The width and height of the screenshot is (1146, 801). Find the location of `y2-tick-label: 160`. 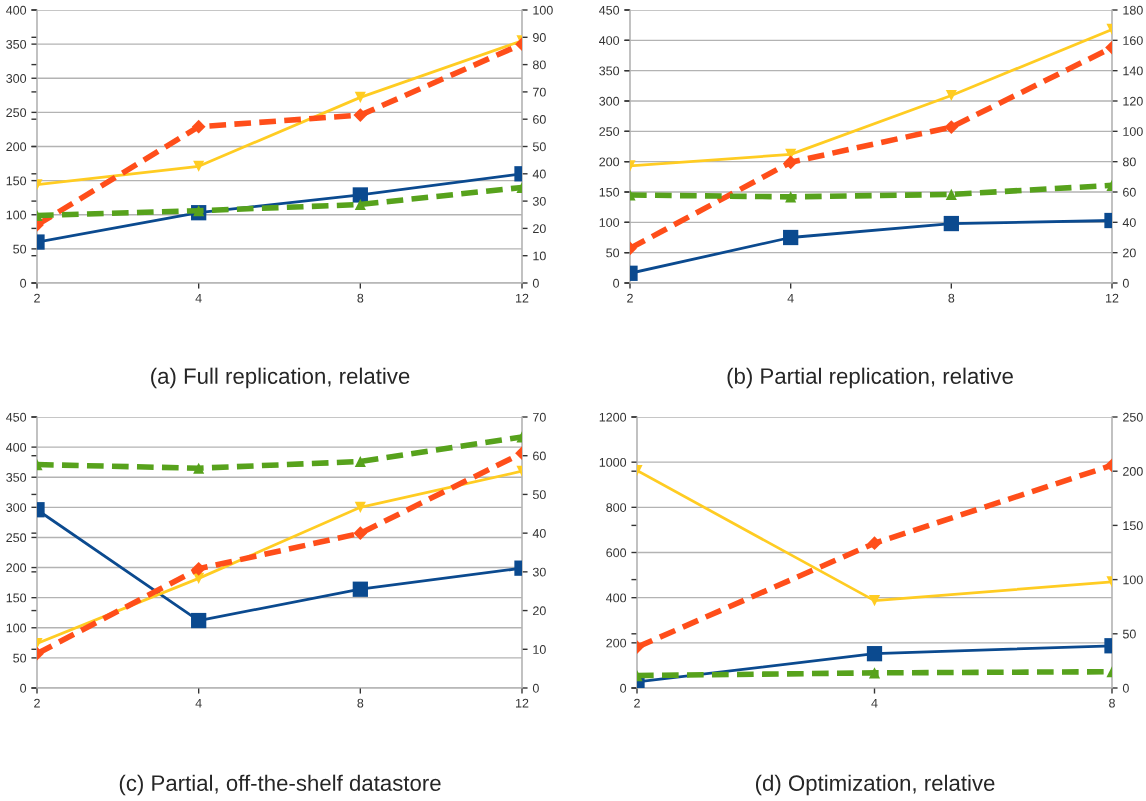

y2-tick-label: 160 is located at coordinates (1133, 40).